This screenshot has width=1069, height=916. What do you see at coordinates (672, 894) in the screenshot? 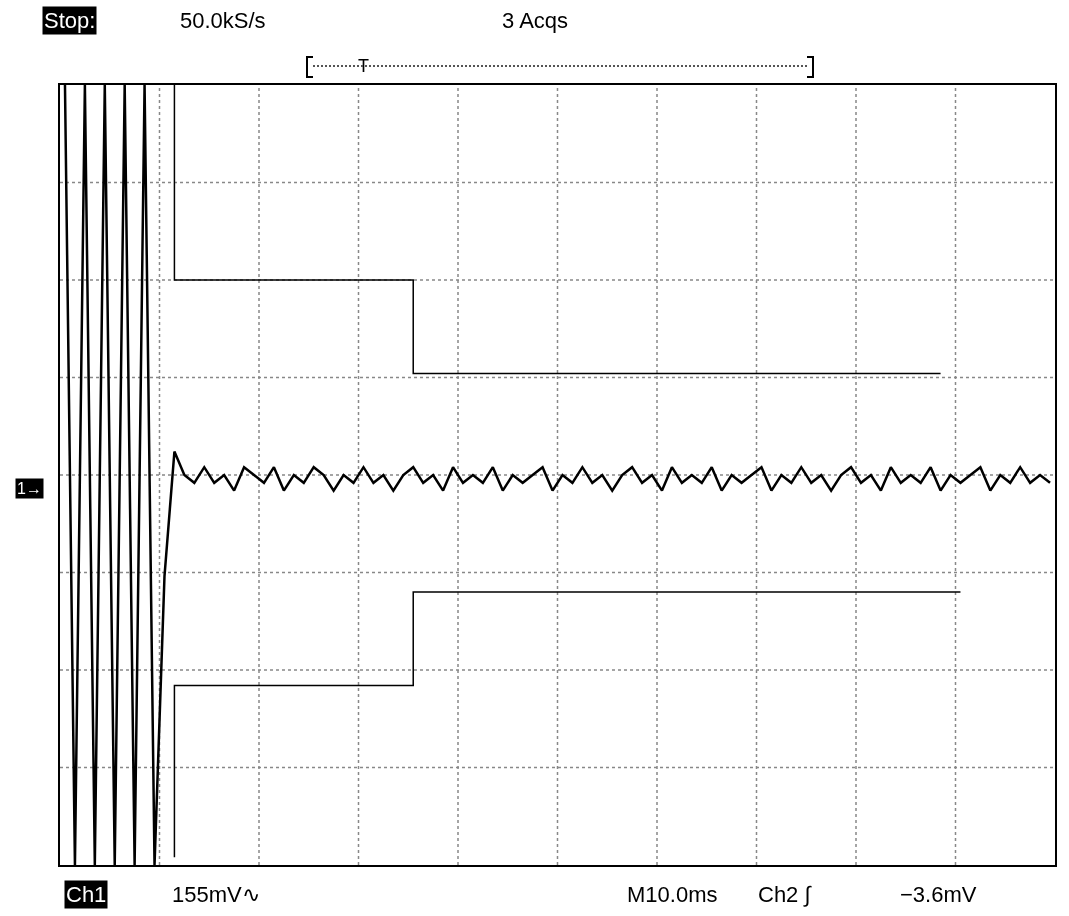
I see `text: M10.0ms` at bounding box center [672, 894].